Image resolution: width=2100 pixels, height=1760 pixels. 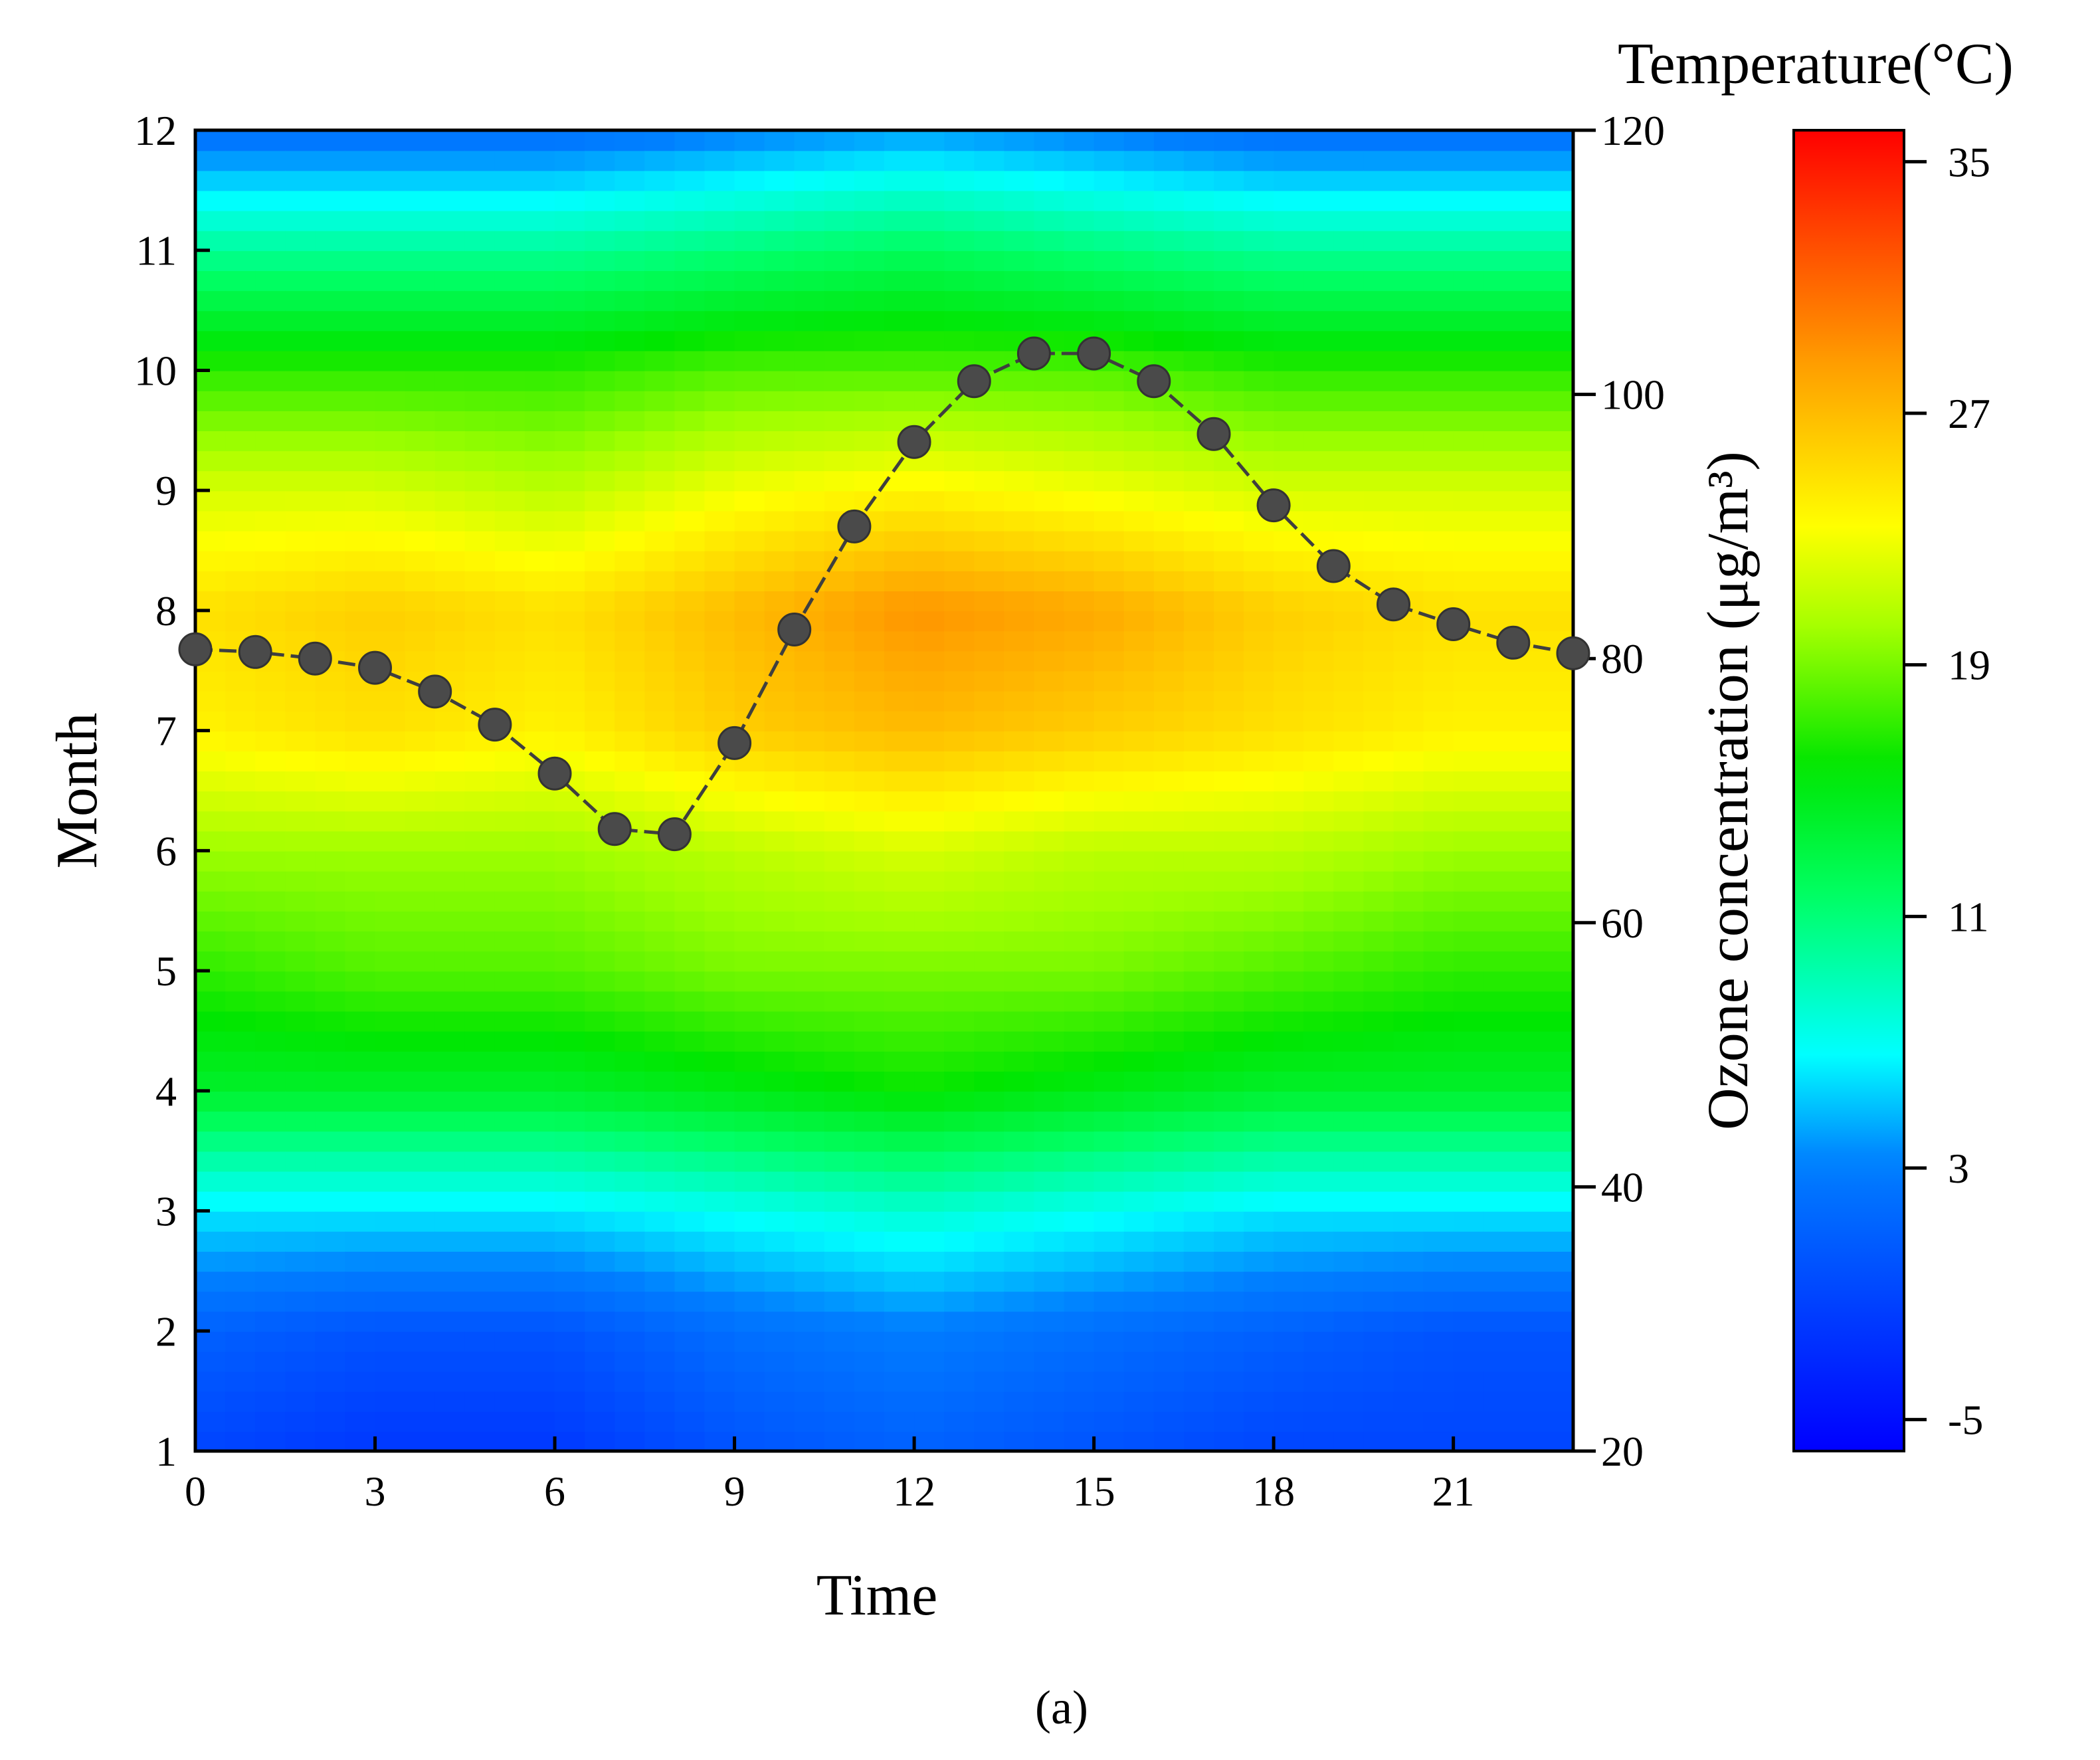 What do you see at coordinates (1094, 1492) in the screenshot?
I see `x-tick-label: 15` at bounding box center [1094, 1492].